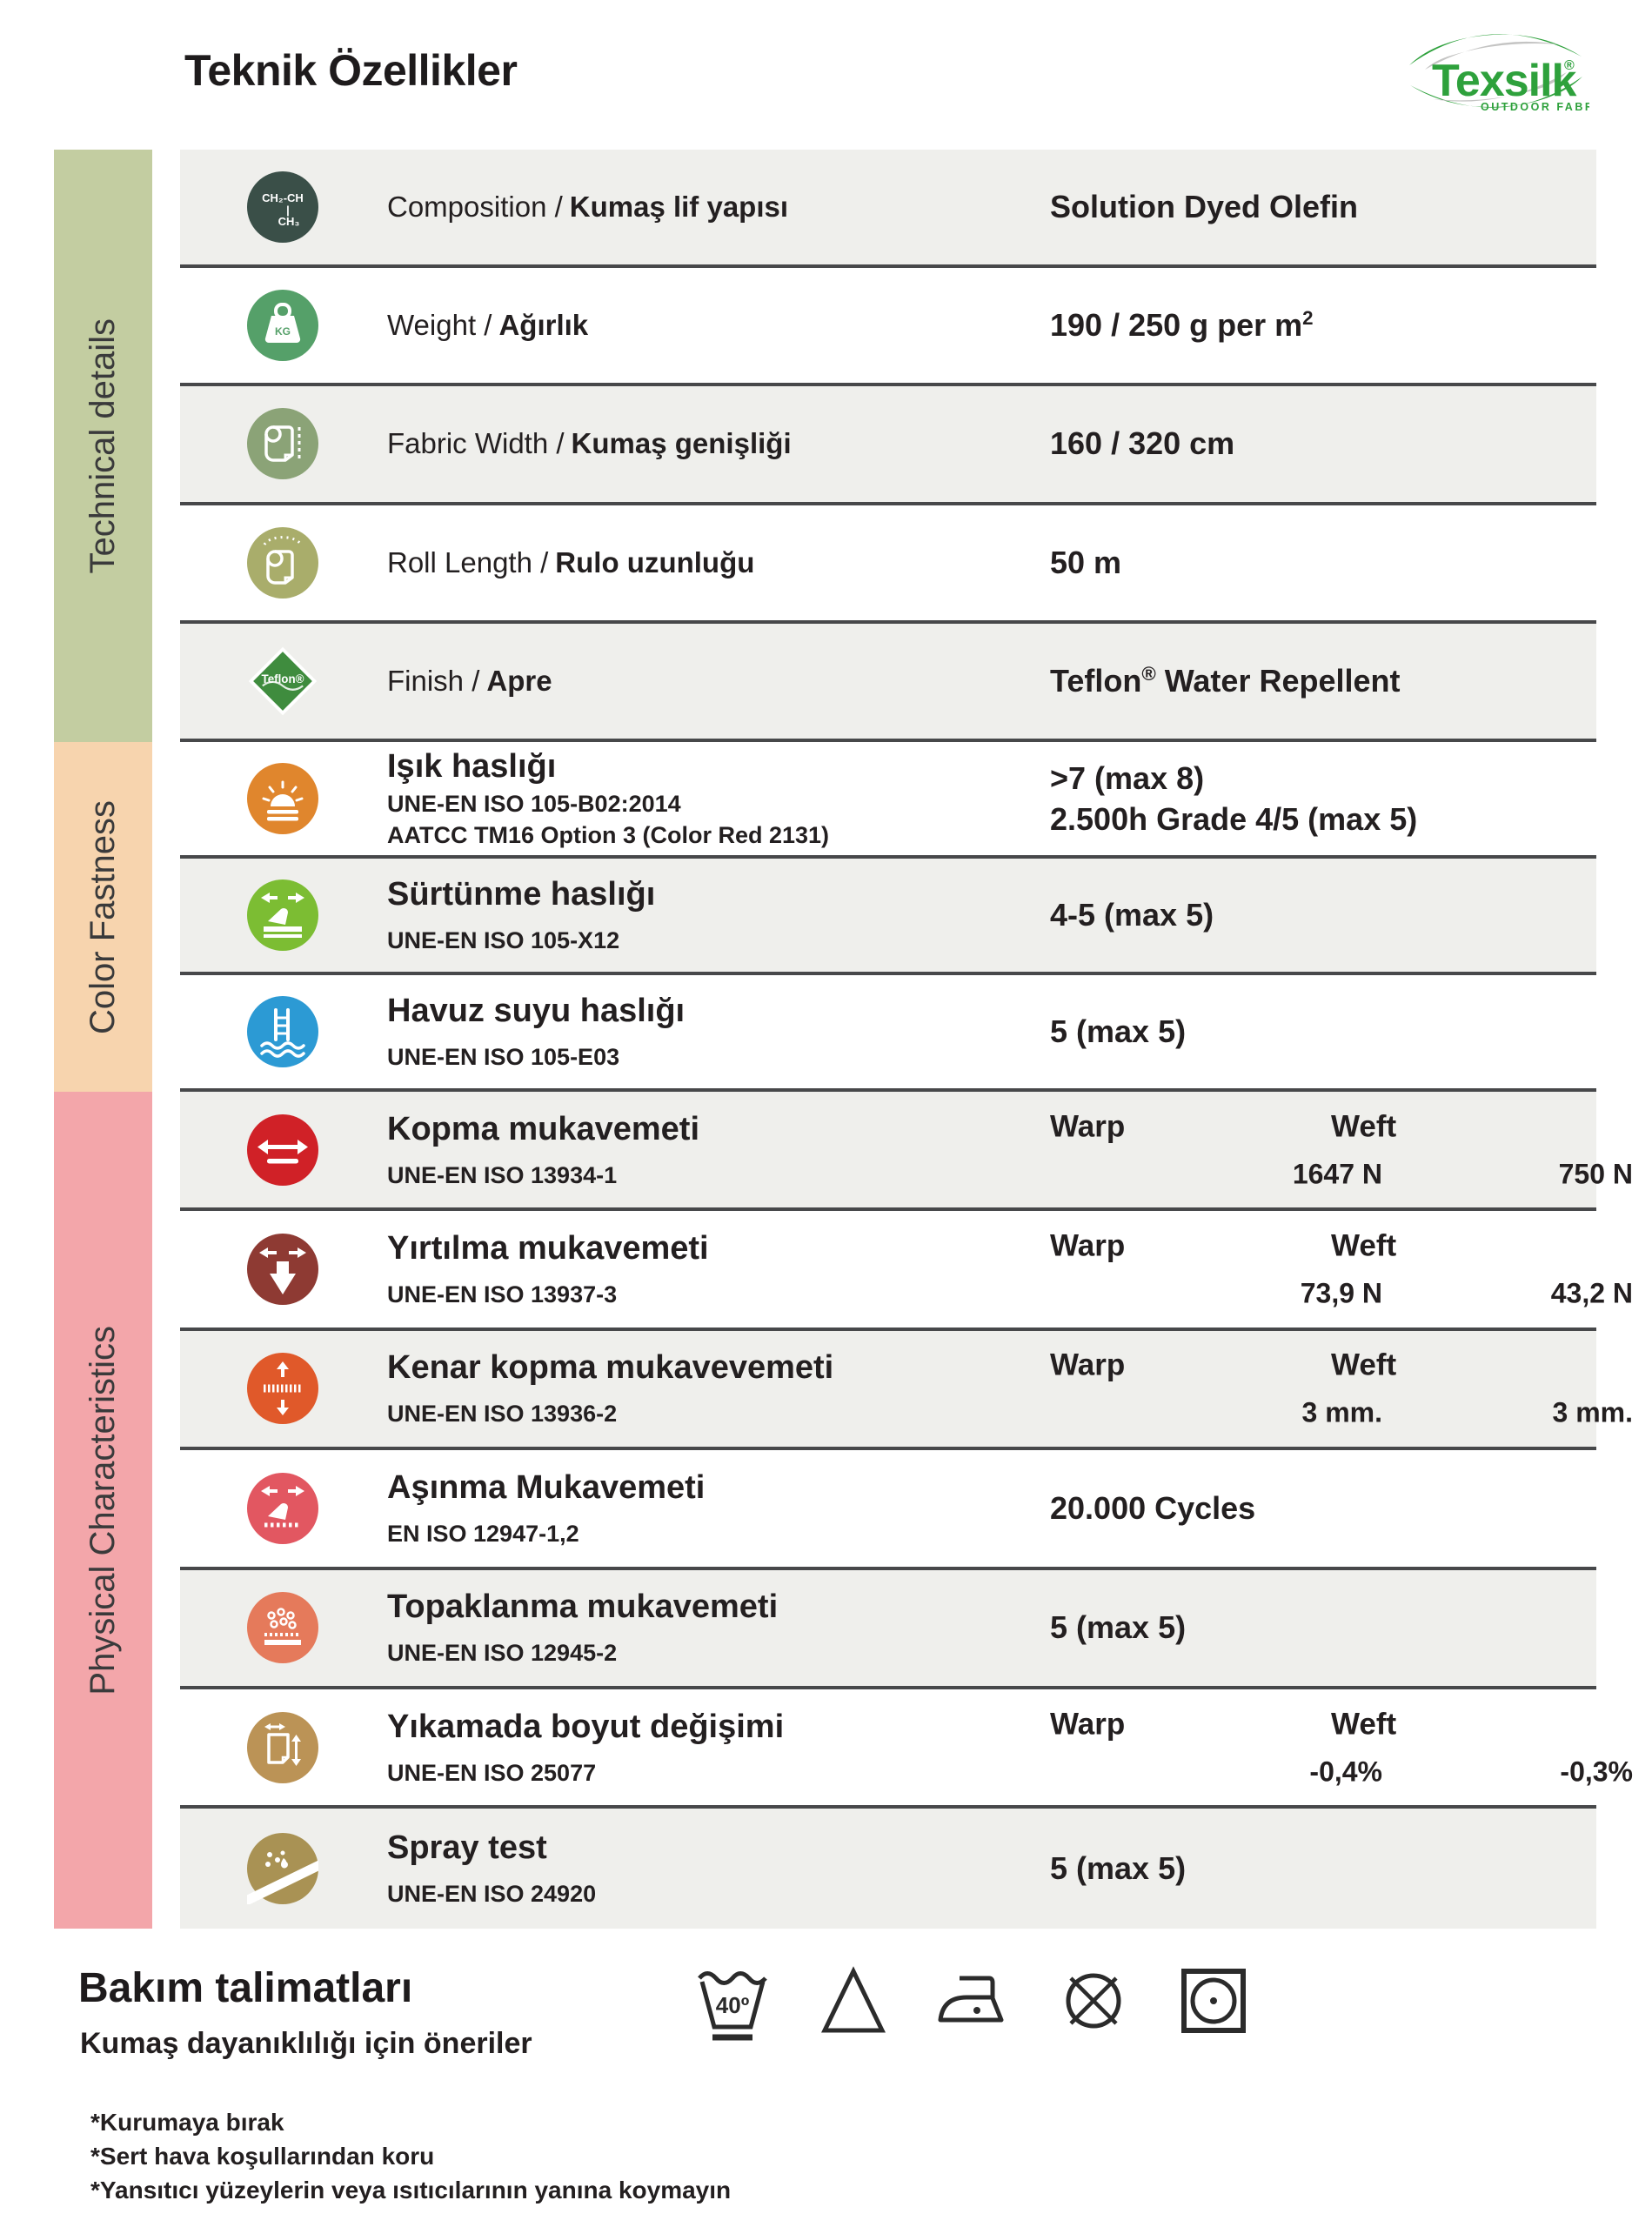 This screenshot has height=2227, width=1652. I want to click on svg-text: CH₃, so click(289, 221).